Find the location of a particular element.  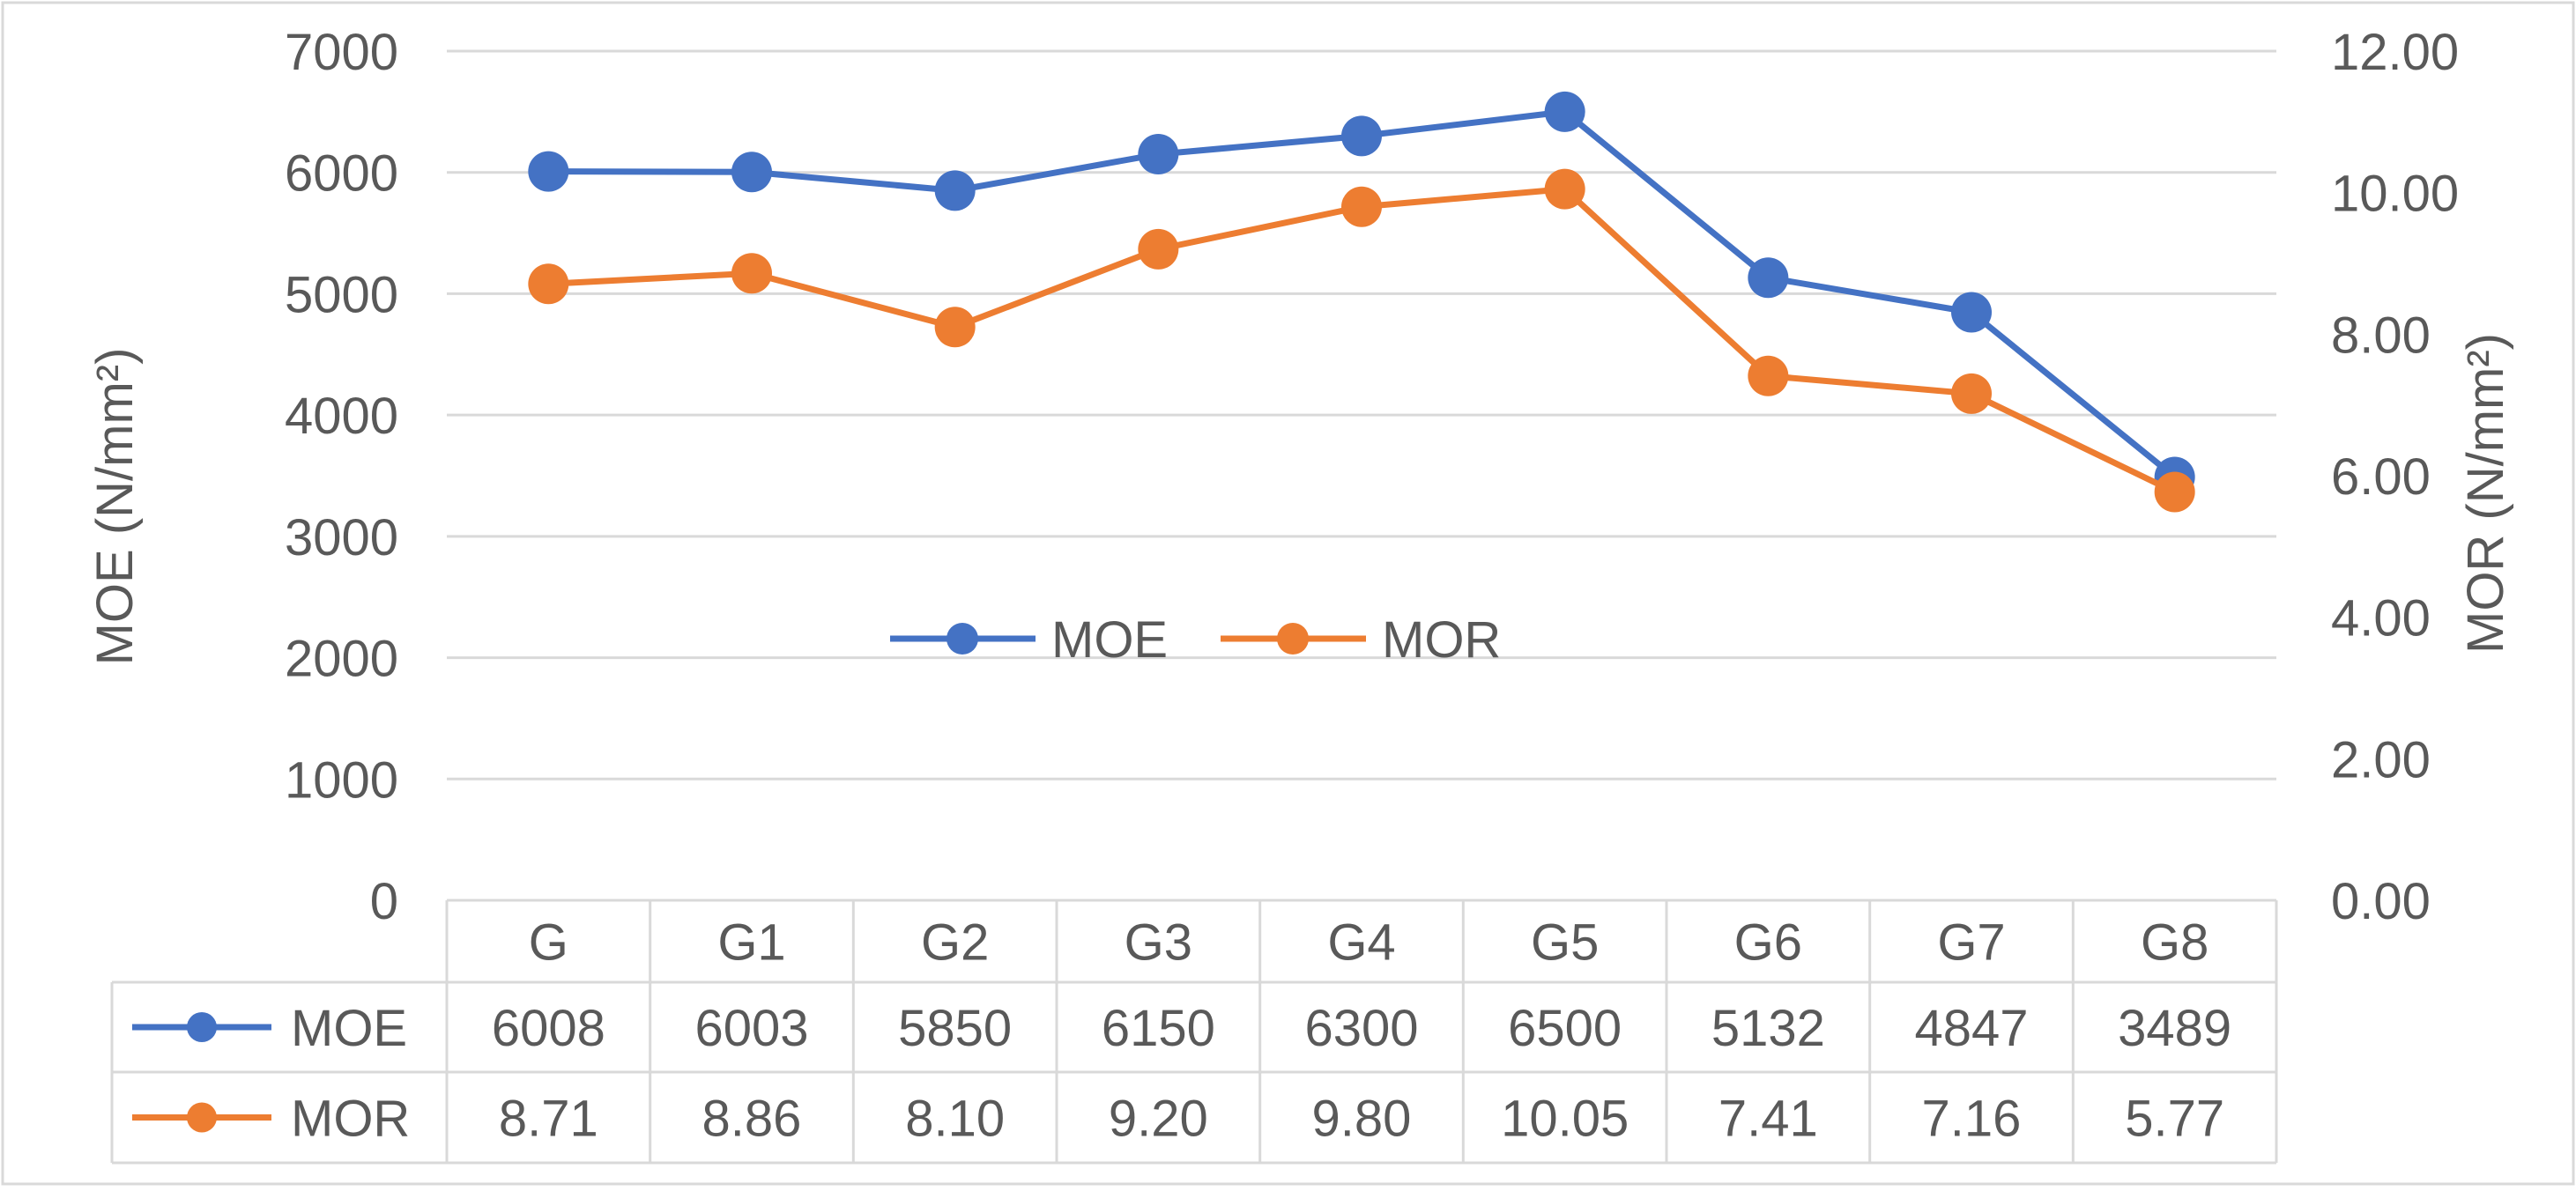

x-tick-label: G3 is located at coordinates (1158, 943).